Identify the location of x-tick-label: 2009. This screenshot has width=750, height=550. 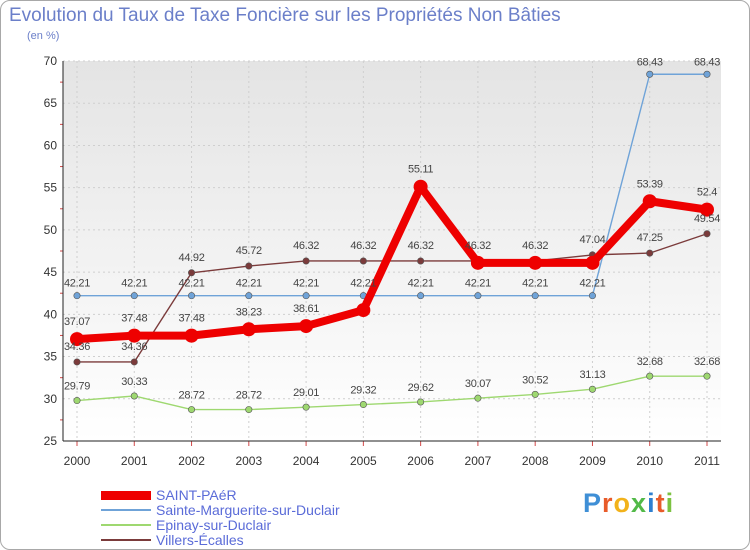
(592, 461).